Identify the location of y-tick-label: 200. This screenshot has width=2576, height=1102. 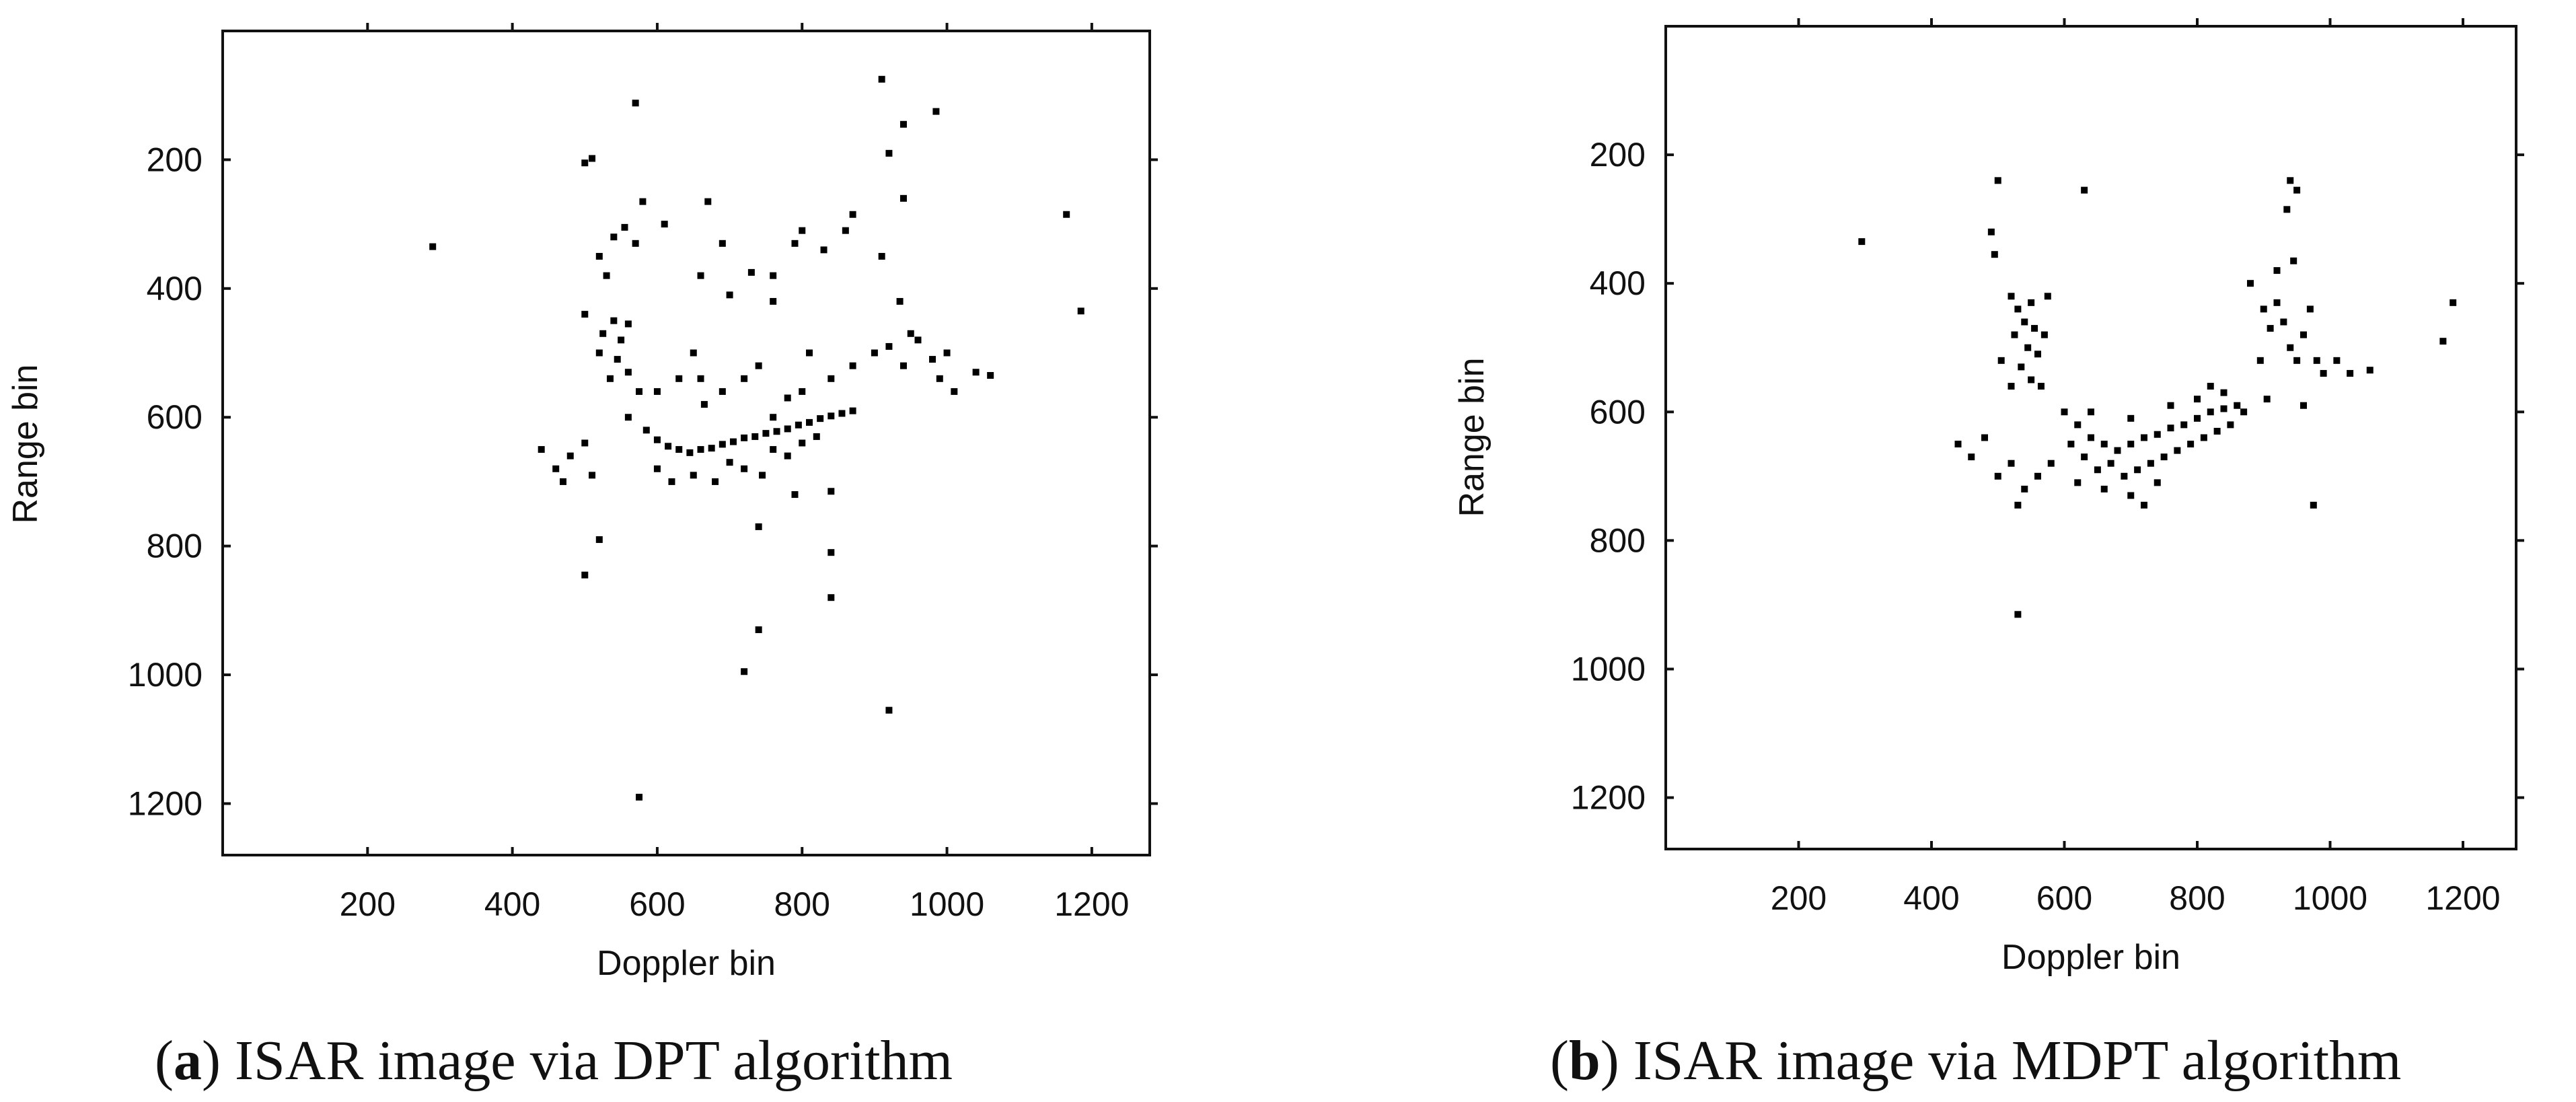
(175, 160).